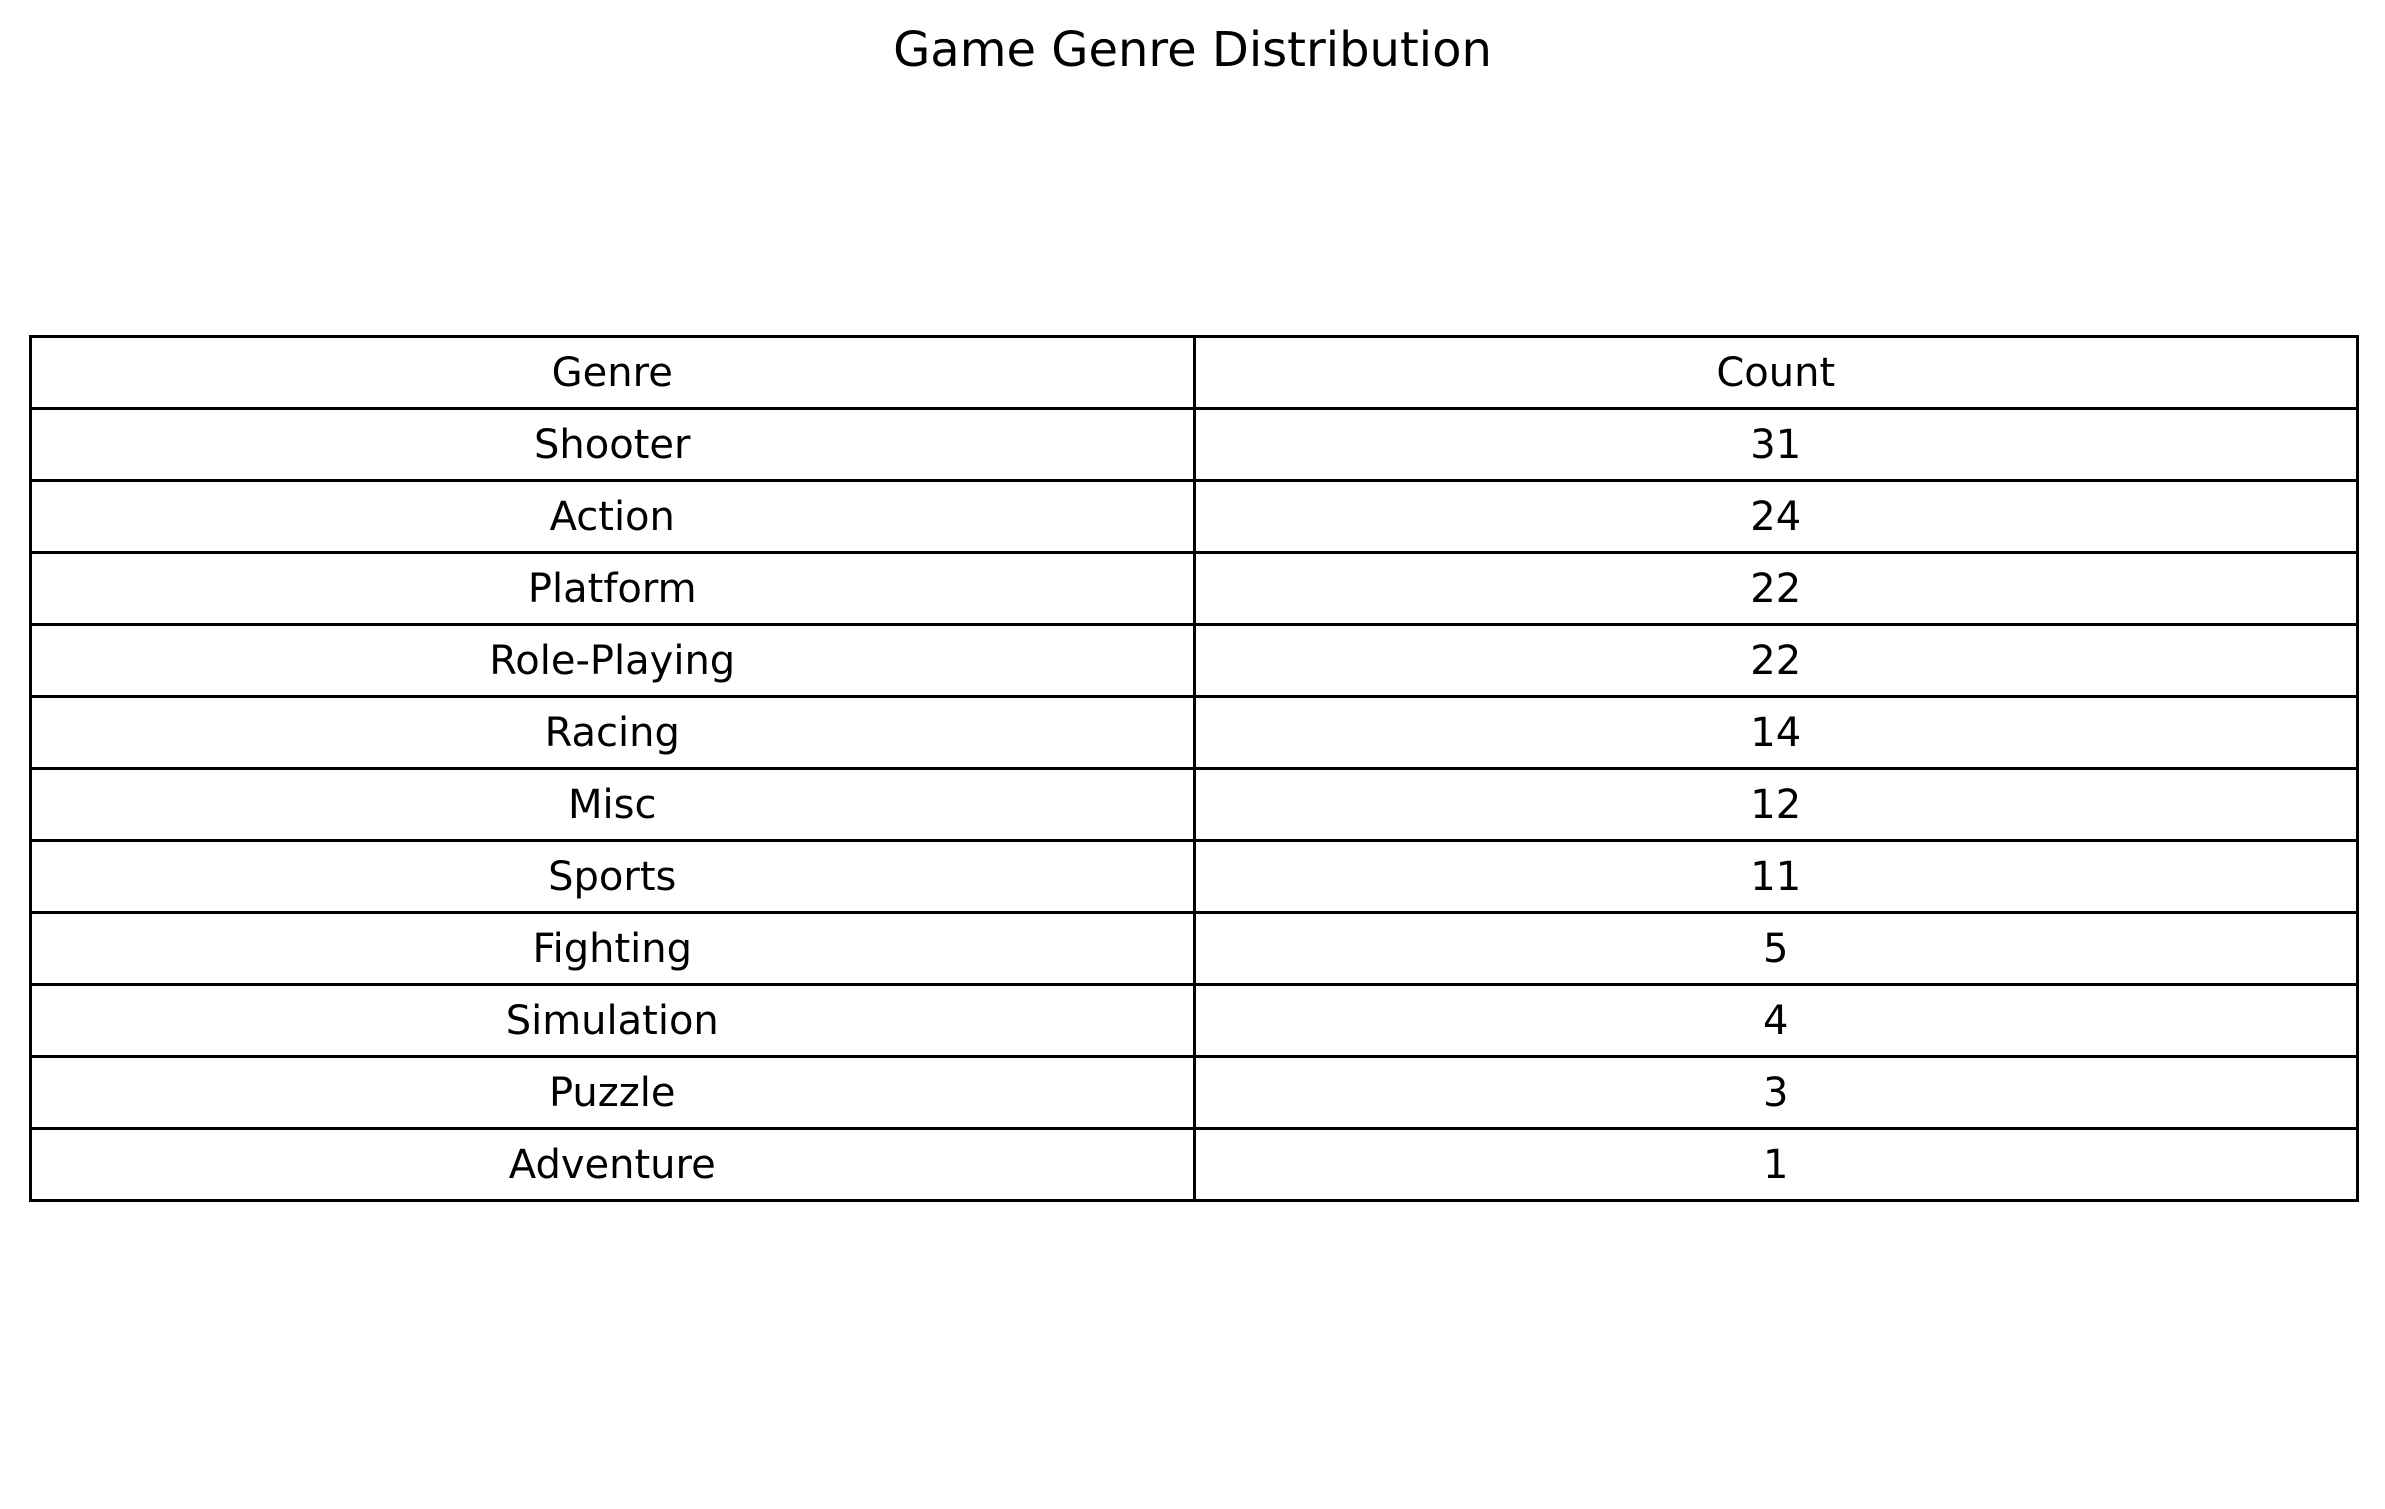 The height and width of the screenshot is (1509, 2385). What do you see at coordinates (1775, 1092) in the screenshot?
I see `count-cell: 3` at bounding box center [1775, 1092].